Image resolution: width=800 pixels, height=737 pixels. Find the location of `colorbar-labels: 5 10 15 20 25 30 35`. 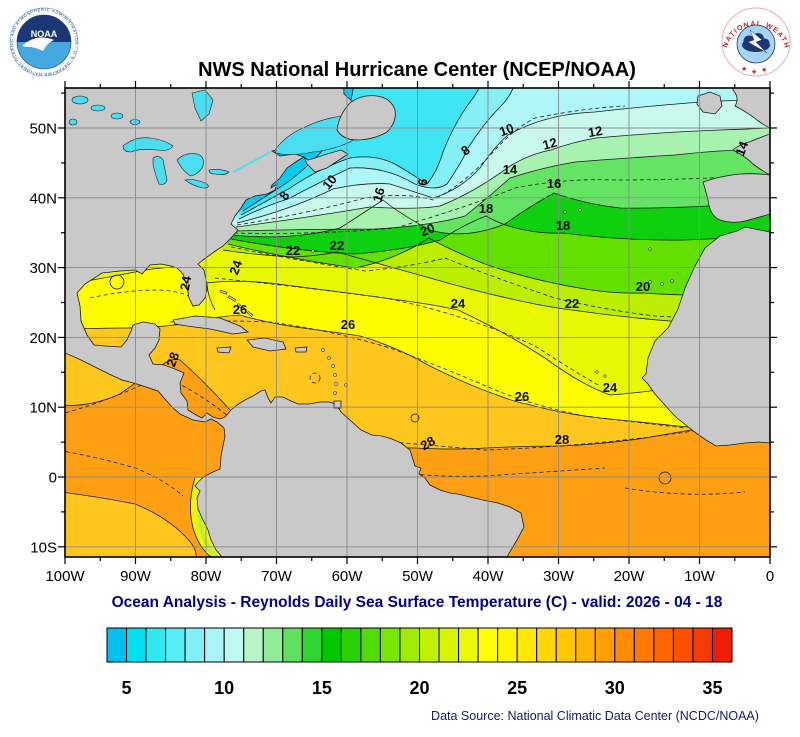

colorbar-labels: 5 10 15 20 25 30 35 is located at coordinates (422, 688).